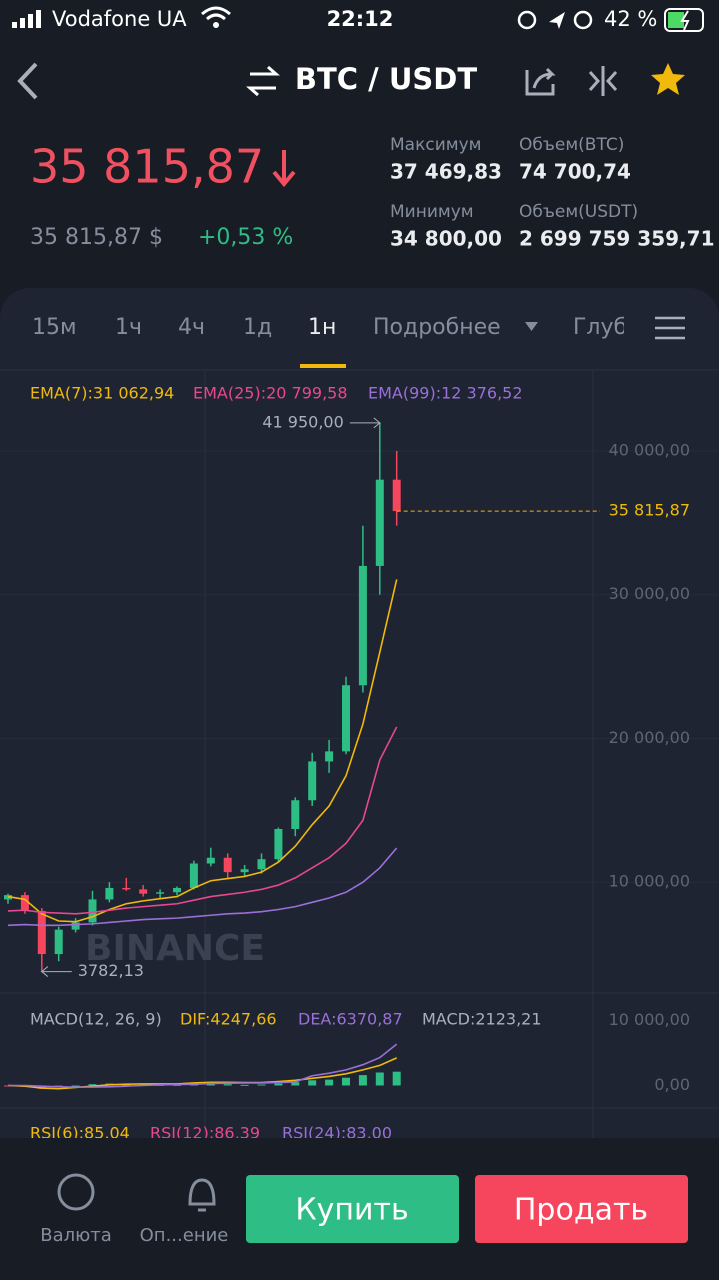 The width and height of the screenshot is (719, 1280). Describe the element at coordinates (228, 1019) in the screenshot. I see `label: DIF:4247,66` at that location.